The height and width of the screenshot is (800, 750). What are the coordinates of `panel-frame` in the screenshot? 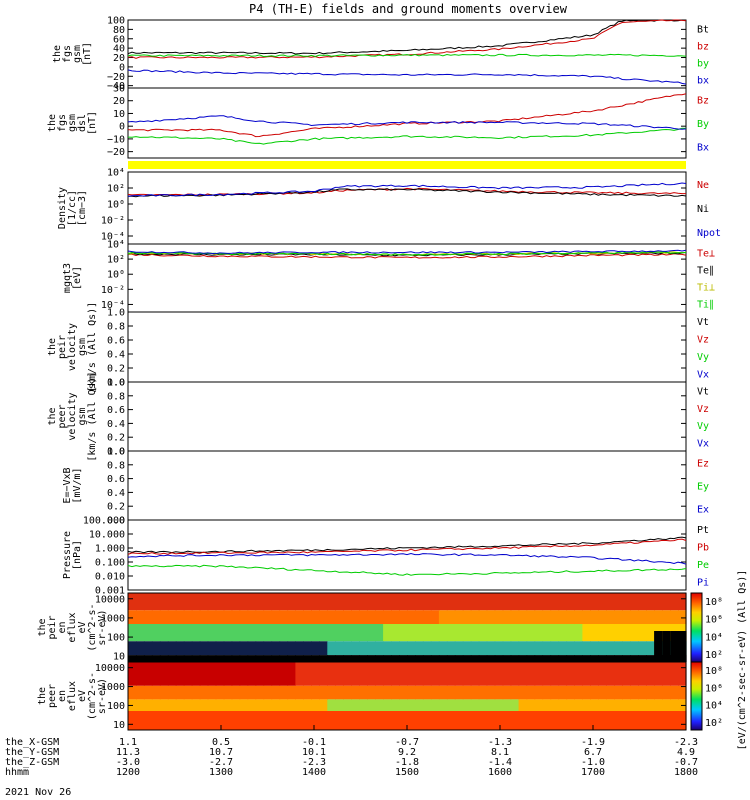 It's located at (407, 485).